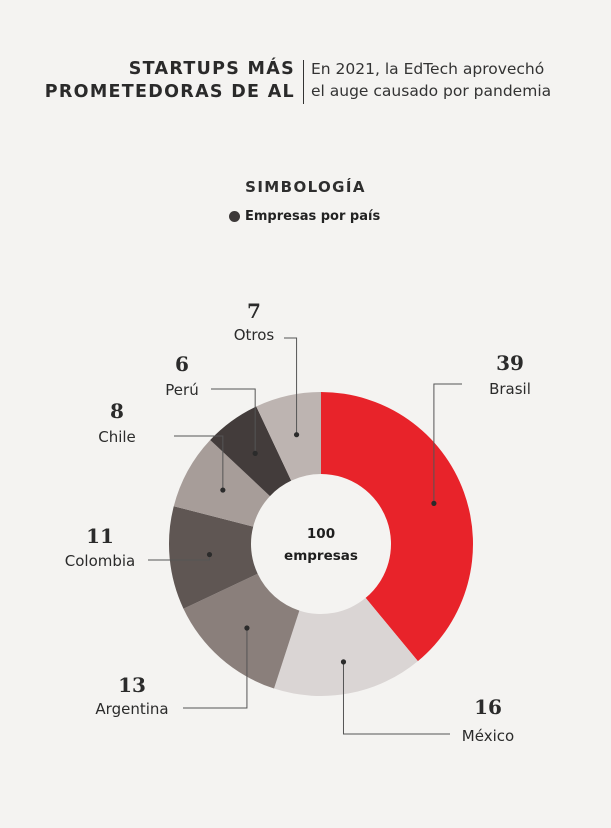 The height and width of the screenshot is (828, 611). I want to click on leader-line-otros, so click(291, 386).